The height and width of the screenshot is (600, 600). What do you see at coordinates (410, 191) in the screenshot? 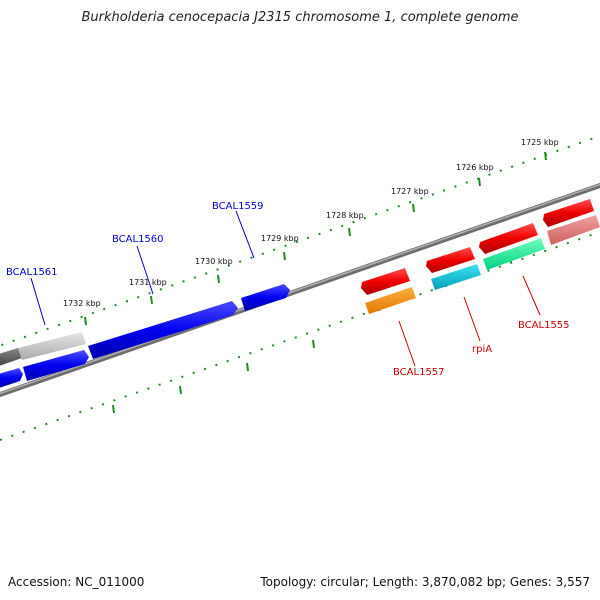
I see `kbp-label: 1727 kbp` at bounding box center [410, 191].